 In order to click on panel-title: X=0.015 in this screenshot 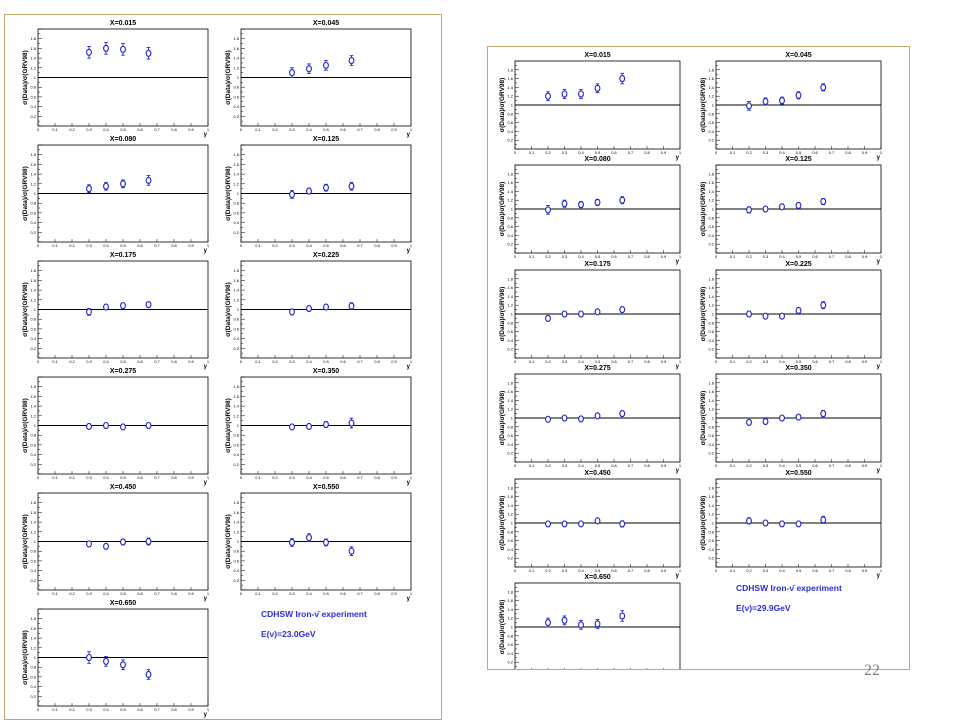, I will do `click(597, 55)`.